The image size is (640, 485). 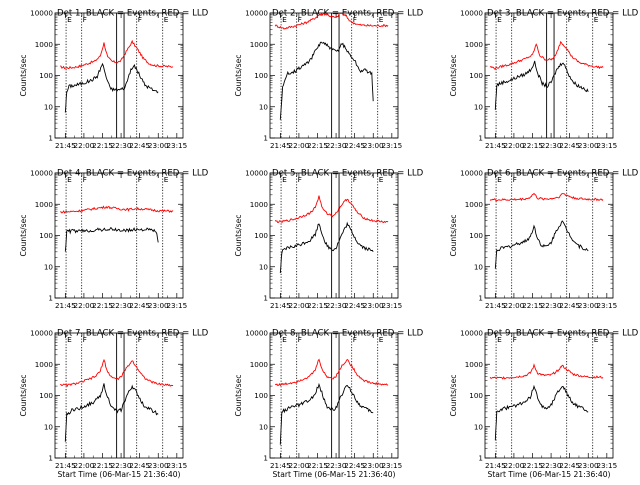 I want to click on panel-6-ytick-label: 10, so click(x=479, y=266).